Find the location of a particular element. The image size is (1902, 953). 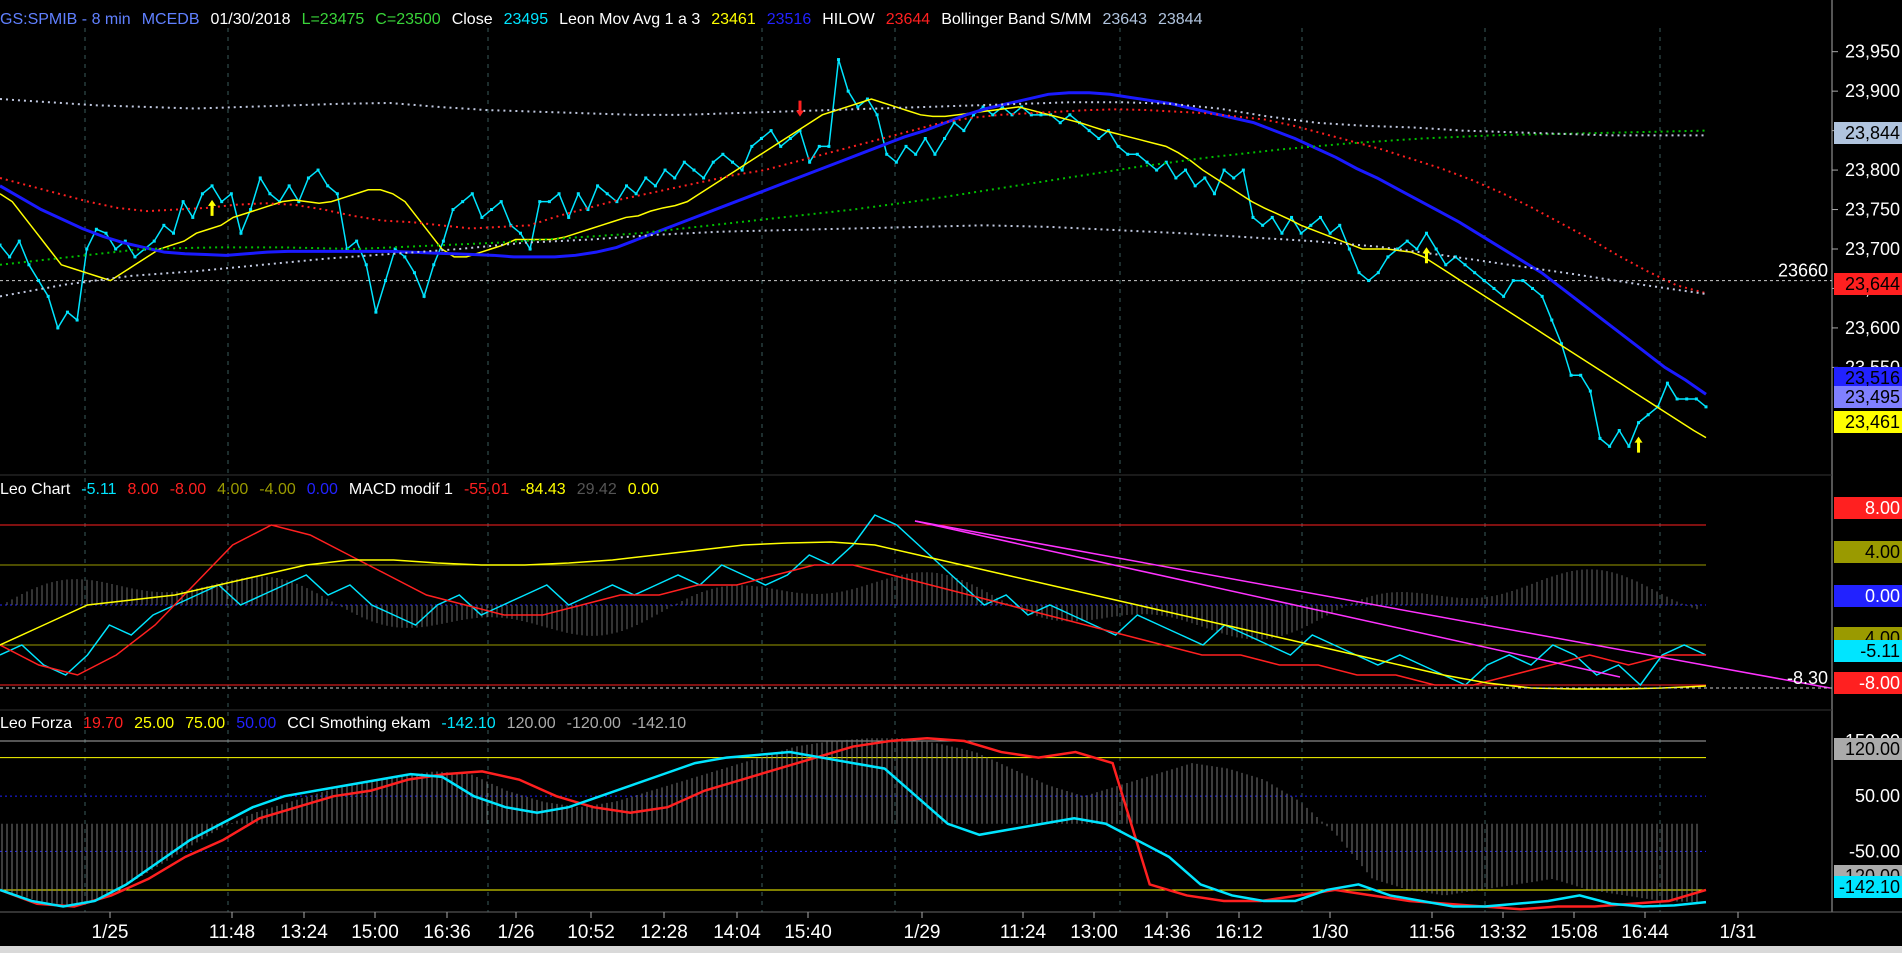

cci-tag-label: -142.10 is located at coordinates (1869, 887).